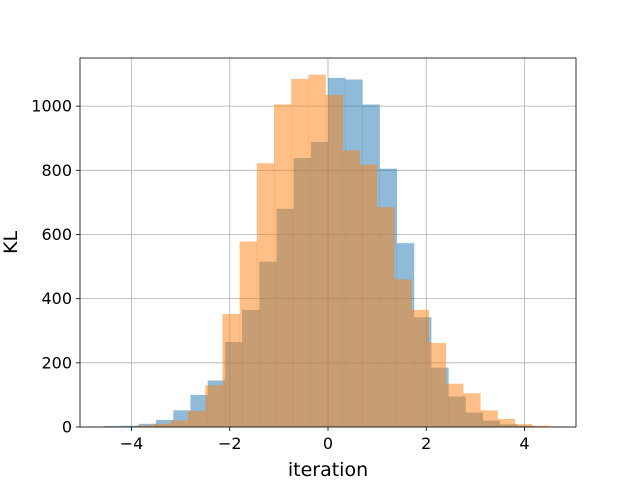  What do you see at coordinates (328, 443) in the screenshot?
I see `x-tick-label: 0` at bounding box center [328, 443].